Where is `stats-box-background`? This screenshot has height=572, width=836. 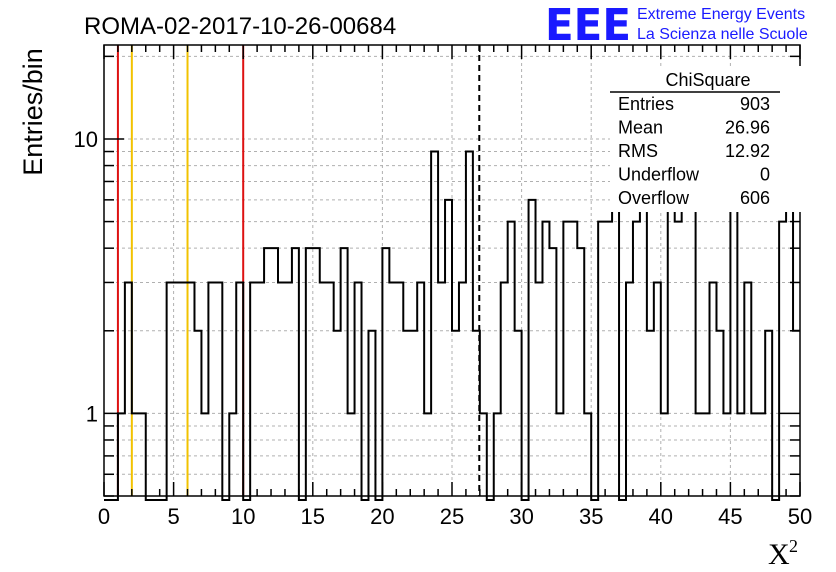
stats-box-background is located at coordinates (708, 139).